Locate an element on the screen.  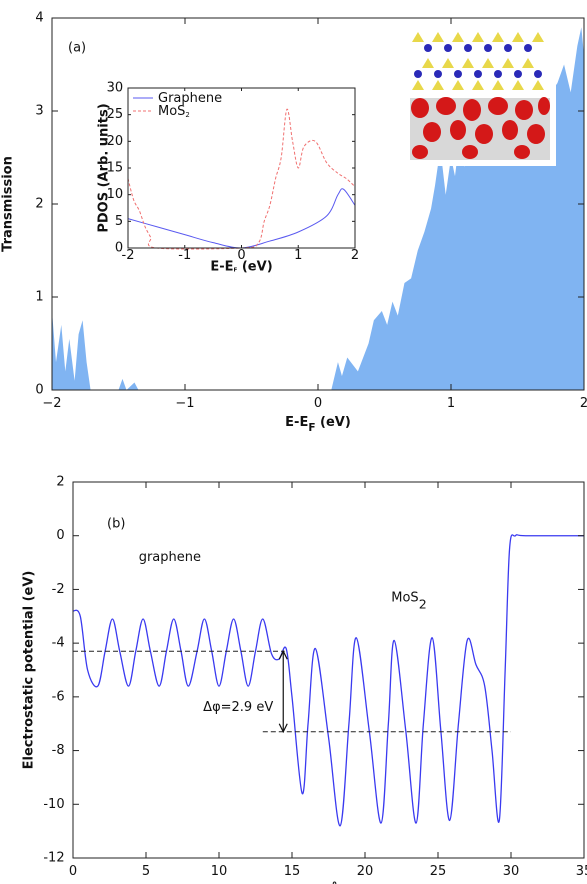
y-tick-label: -2 is located at coordinates (58, 589).